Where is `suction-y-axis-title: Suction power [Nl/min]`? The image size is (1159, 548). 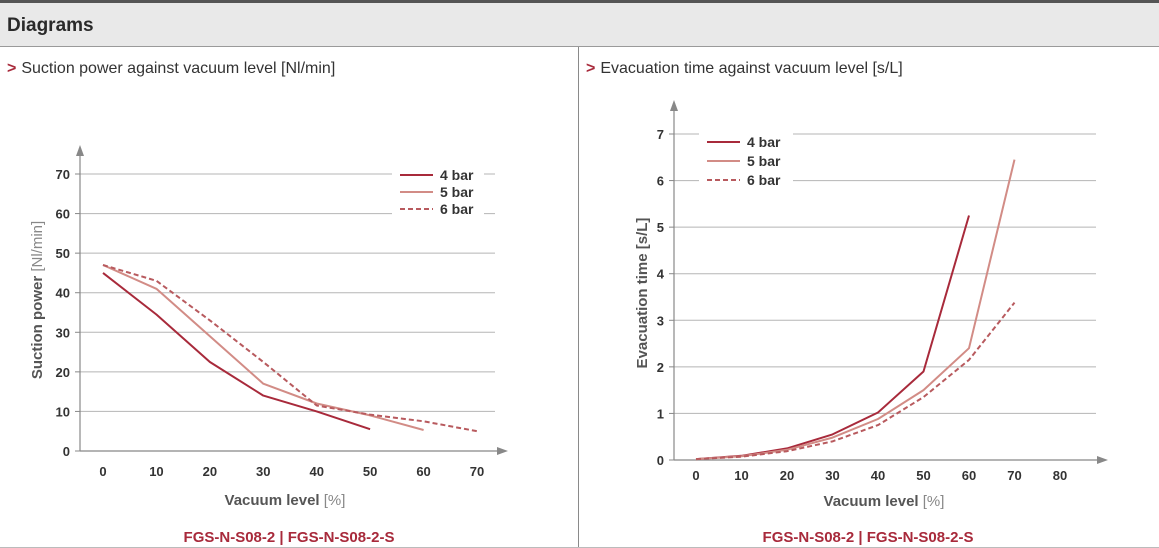
suction-y-axis-title: Suction power [Nl/min] is located at coordinates (37, 300).